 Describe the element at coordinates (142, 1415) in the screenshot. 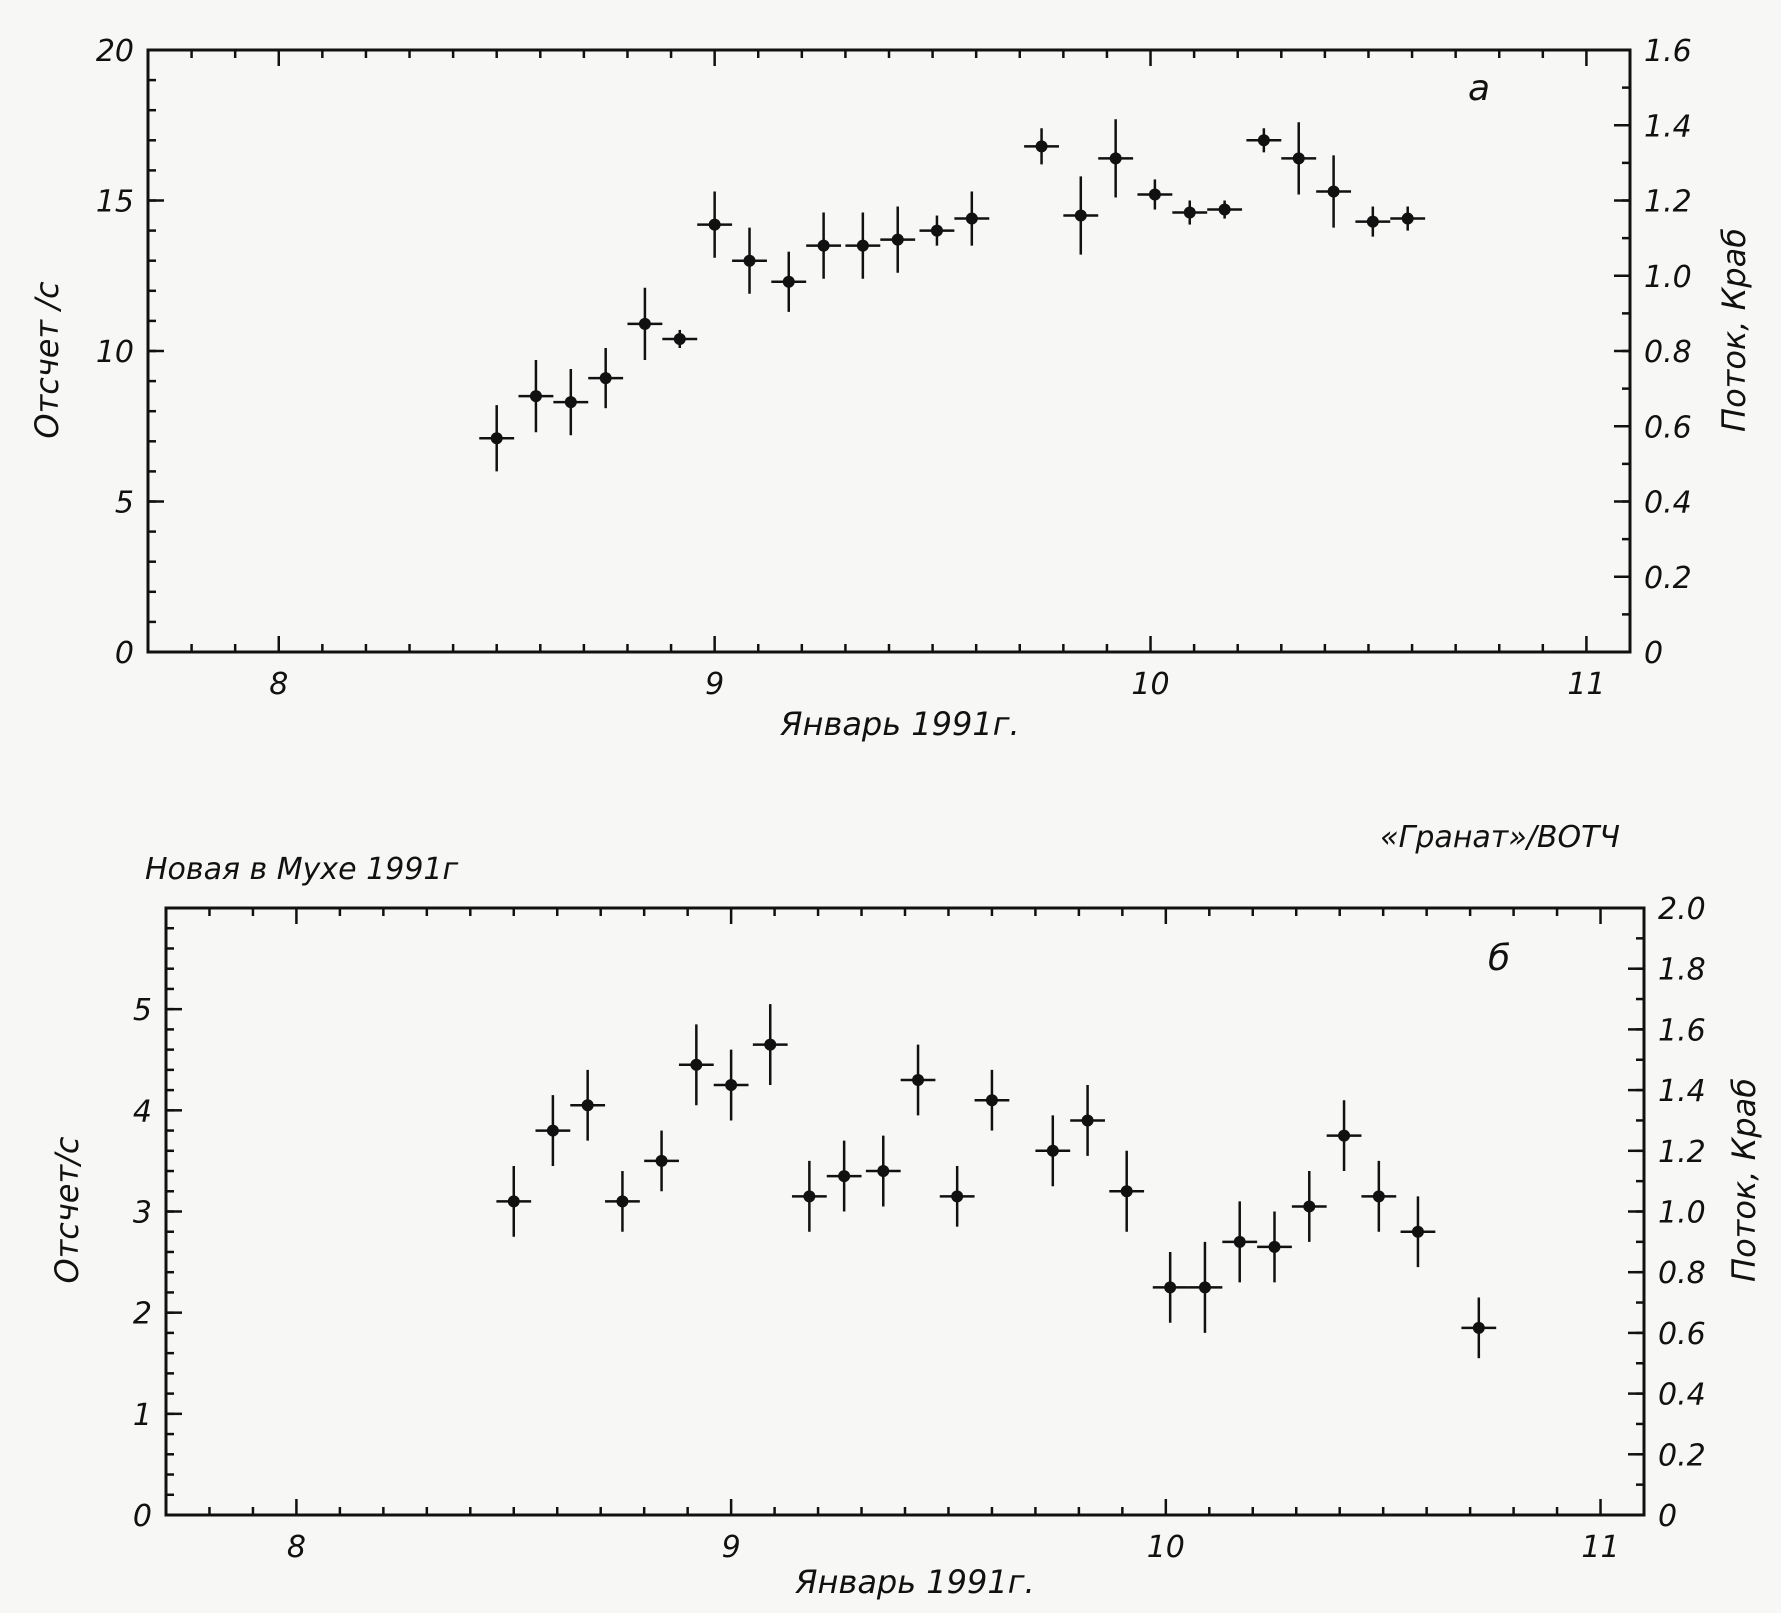

I see `y-tick-label: 1` at that location.